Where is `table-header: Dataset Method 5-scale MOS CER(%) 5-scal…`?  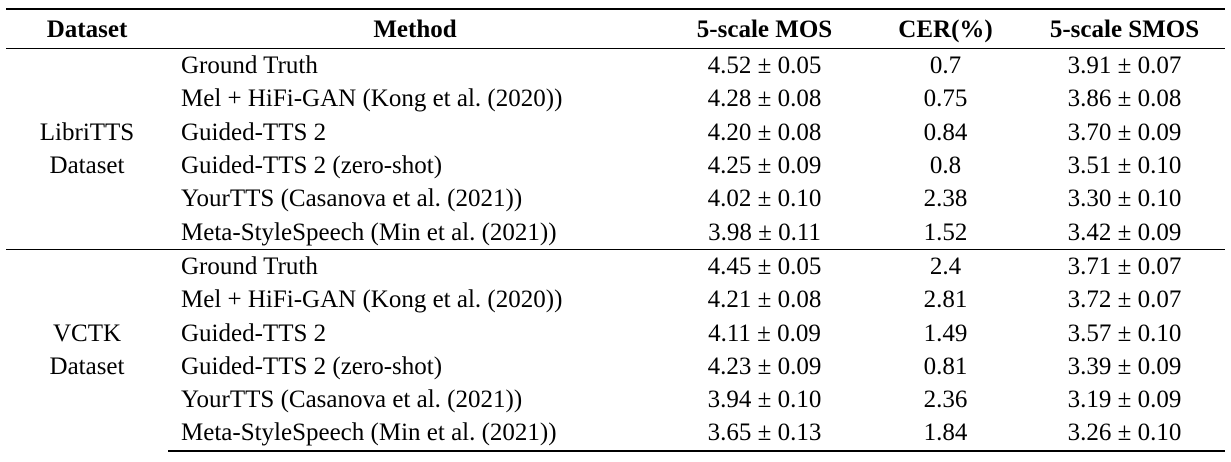 table-header: Dataset Method 5-scale MOS CER(%) 5-scal… is located at coordinates (615, 29).